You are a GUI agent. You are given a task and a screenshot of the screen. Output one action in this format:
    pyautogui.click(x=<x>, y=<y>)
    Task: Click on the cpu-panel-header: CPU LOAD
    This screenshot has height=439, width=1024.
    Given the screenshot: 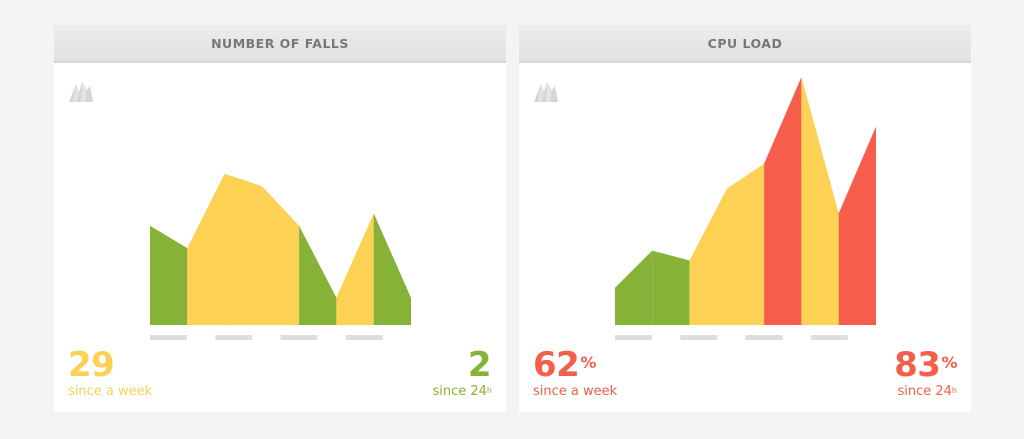 What is the action you would take?
    pyautogui.click(x=745, y=44)
    